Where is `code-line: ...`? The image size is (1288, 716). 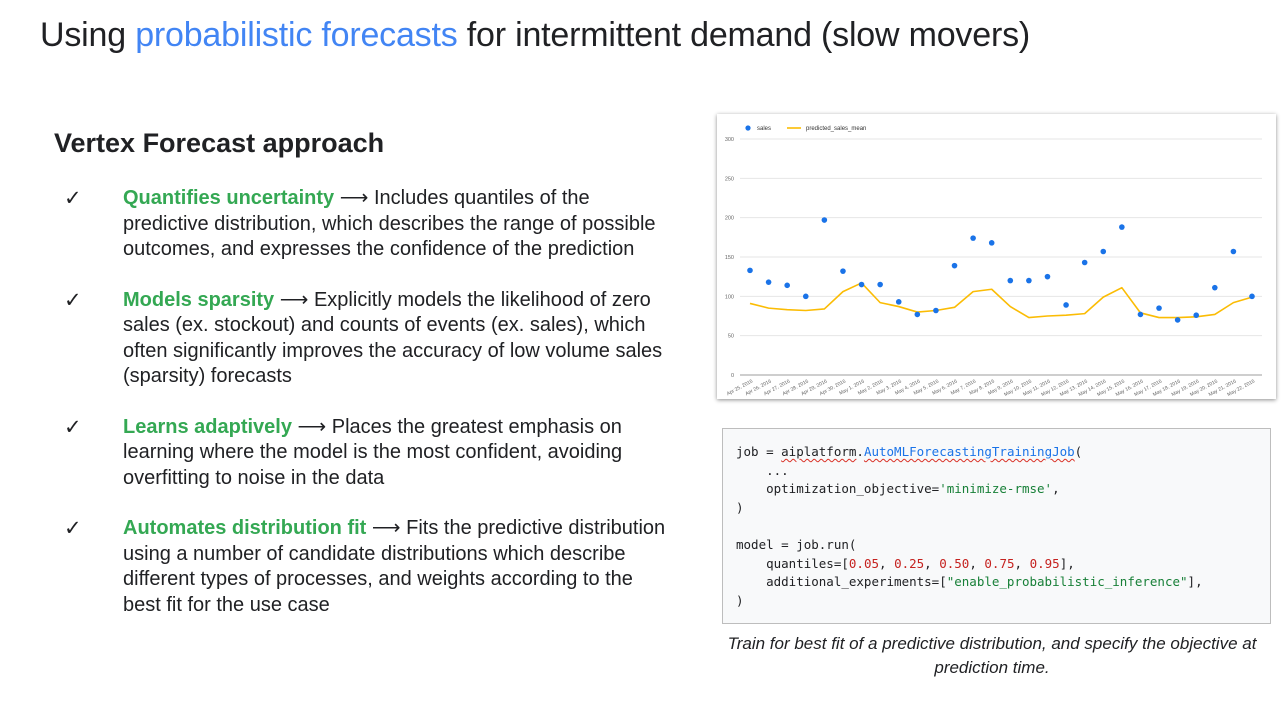 code-line: ... is located at coordinates (1003, 471).